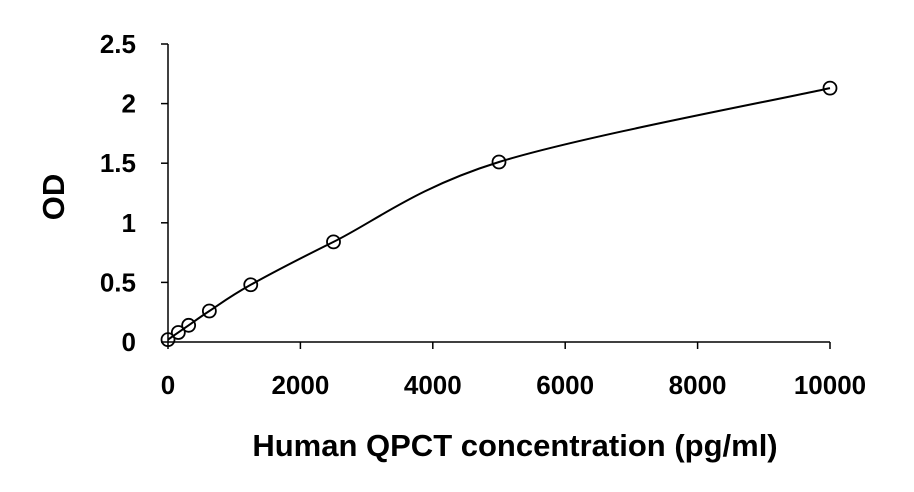  I want to click on y-tick-label: 1.5, so click(118, 163).